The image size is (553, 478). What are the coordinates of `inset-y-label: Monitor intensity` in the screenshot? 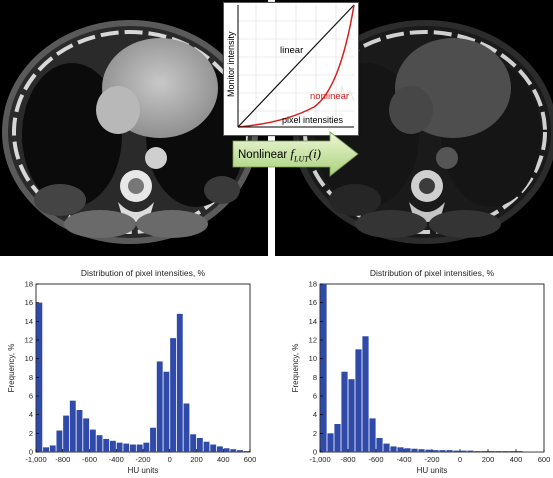 It's located at (231, 64).